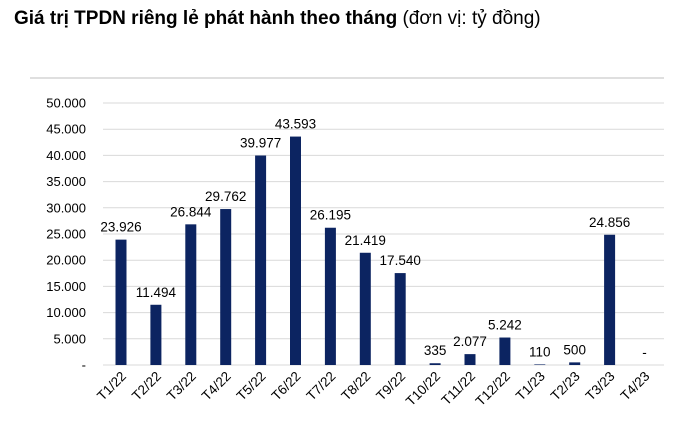 This screenshot has height=421, width=700. What do you see at coordinates (600, 386) in the screenshot?
I see `x-tick-label: T3/23` at bounding box center [600, 386].